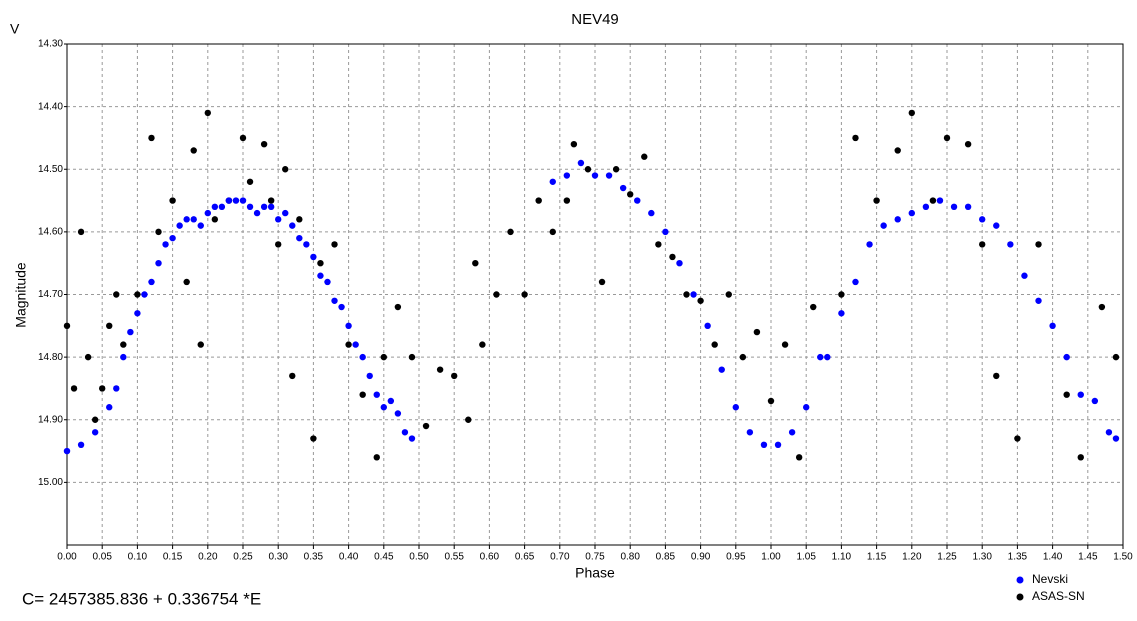  I want to click on x-tick-label: 1.45, so click(1088, 557).